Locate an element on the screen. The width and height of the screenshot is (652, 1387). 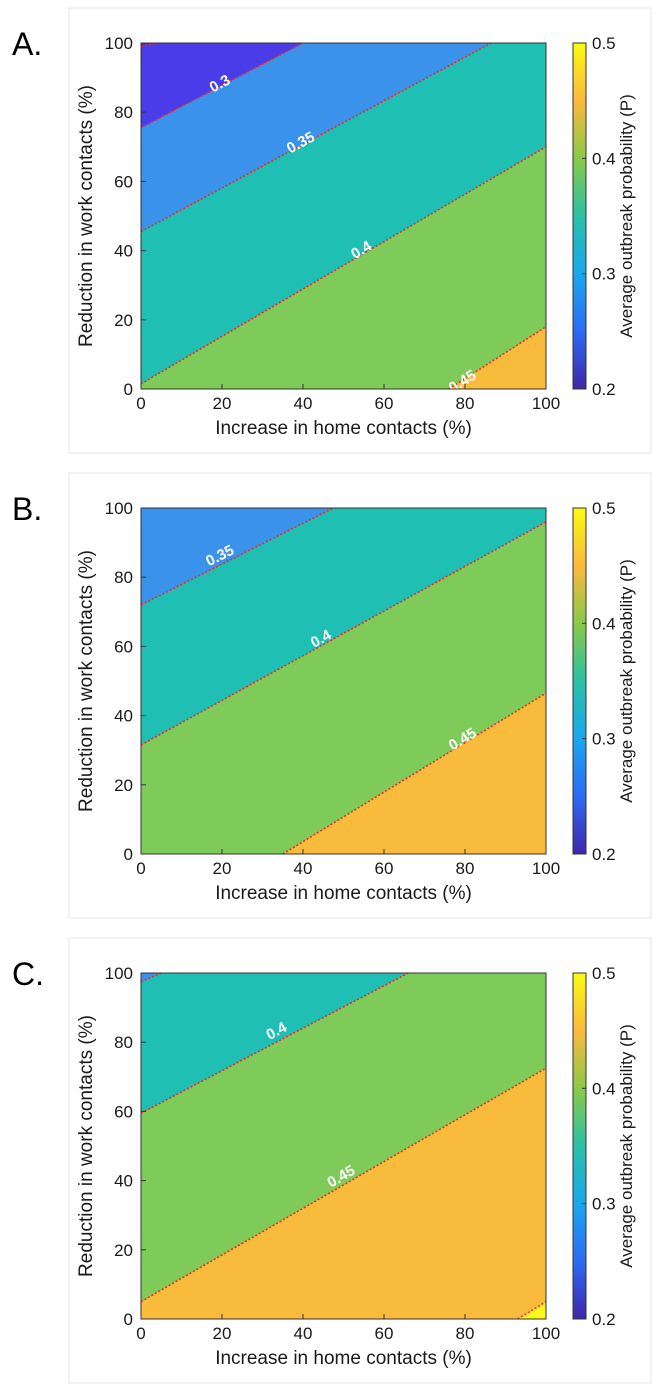
panel-letter: A. is located at coordinates (27, 44).